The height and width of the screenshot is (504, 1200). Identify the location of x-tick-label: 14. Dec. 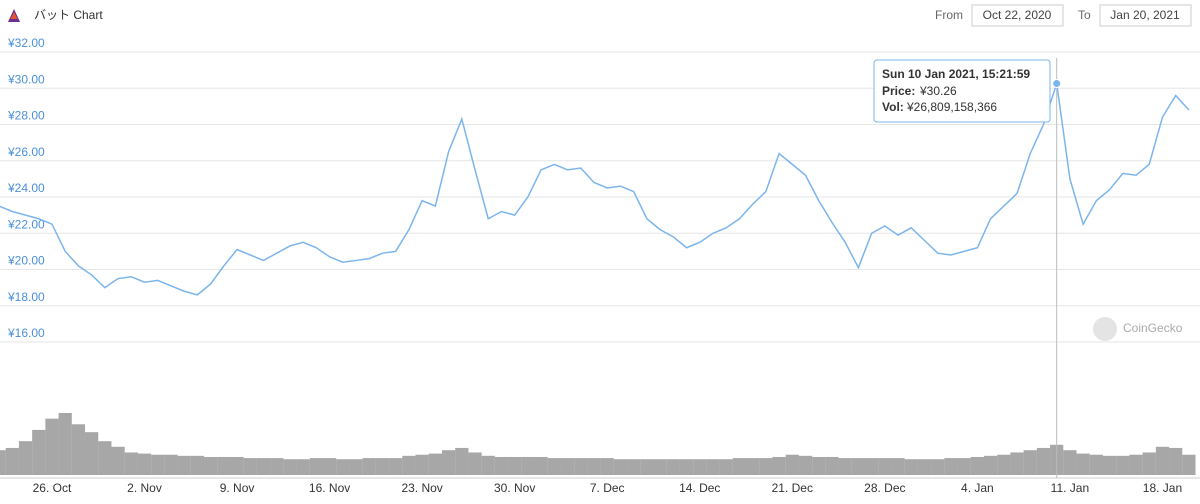
(699, 488).